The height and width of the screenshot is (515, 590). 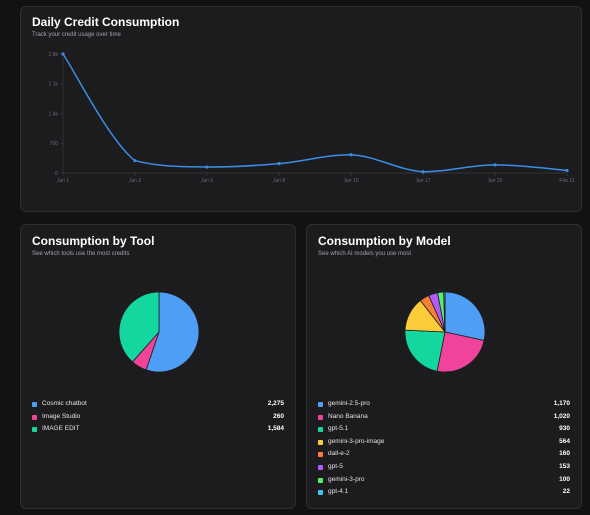 I want to click on y-tick-label: 2.8k, so click(x=54, y=55).